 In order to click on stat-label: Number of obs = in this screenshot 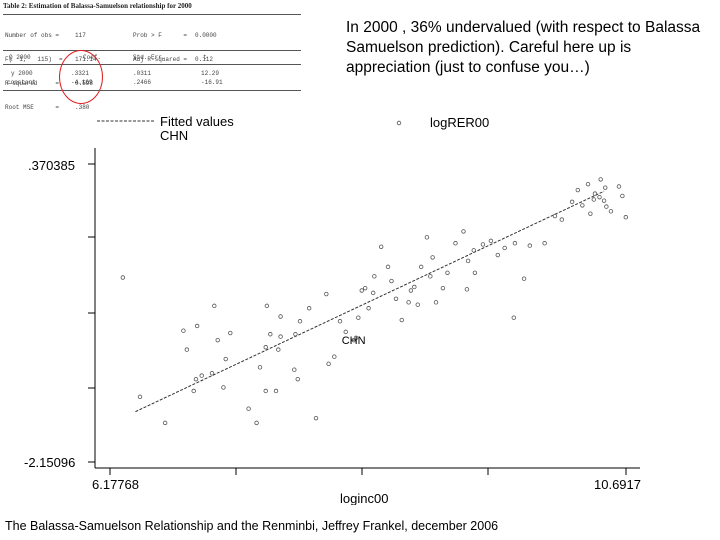, I will do `click(32, 35)`.